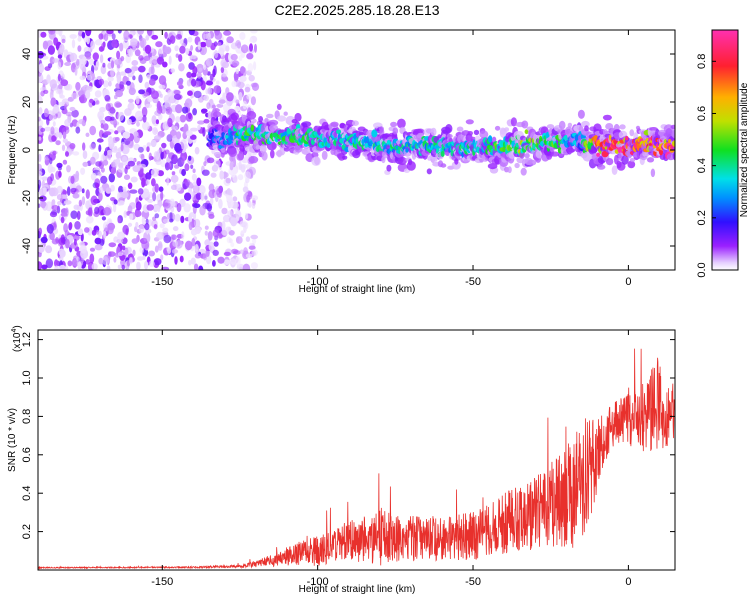  Describe the element at coordinates (12, 440) in the screenshot. I see `snr-ylabel: SNR (10 * v/v)` at that location.